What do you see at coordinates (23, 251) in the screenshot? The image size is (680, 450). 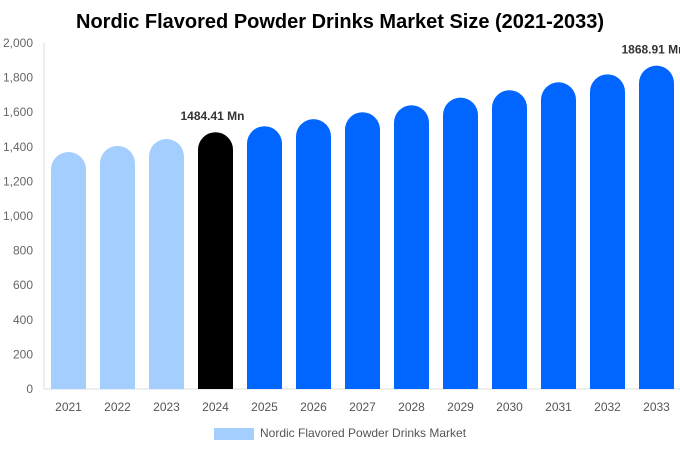 I see `y-tick-label: 800` at bounding box center [23, 251].